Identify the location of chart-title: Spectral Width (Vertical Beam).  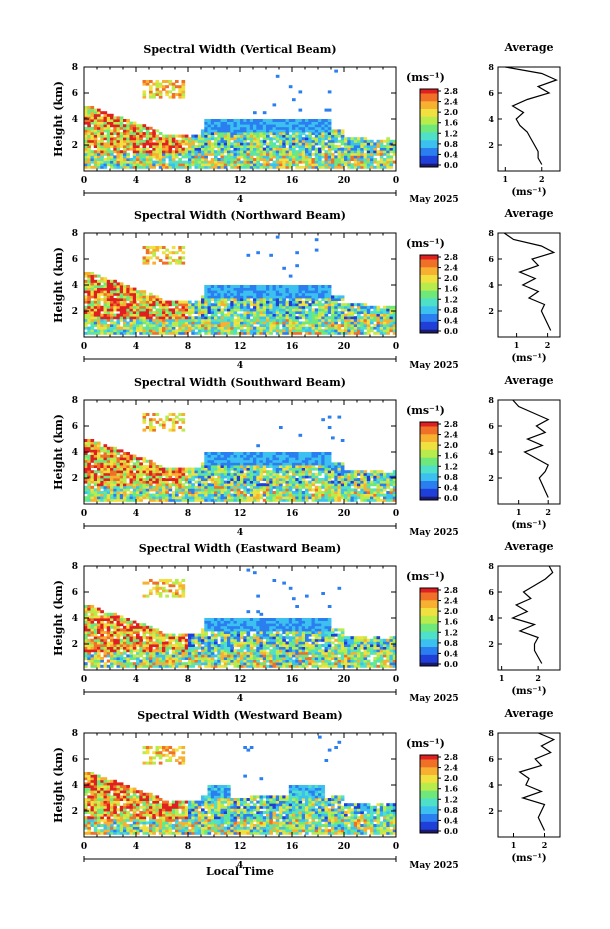
(240, 49).